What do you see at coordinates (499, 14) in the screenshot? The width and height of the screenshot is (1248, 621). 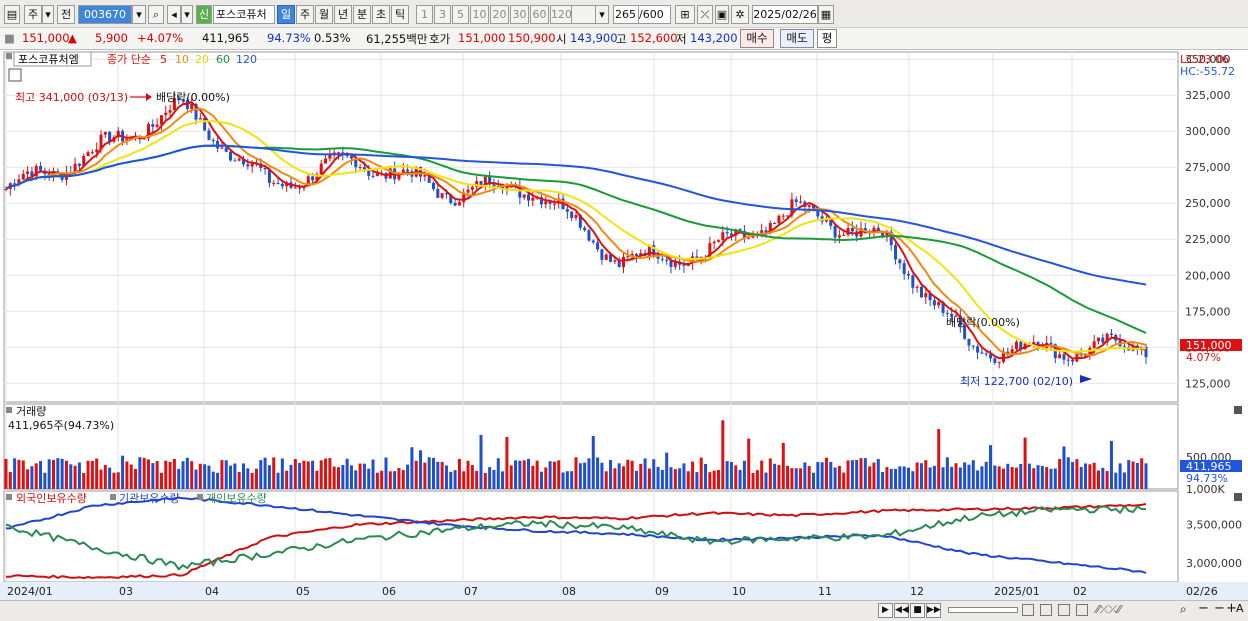 I see `interval-button: 20` at bounding box center [499, 14].